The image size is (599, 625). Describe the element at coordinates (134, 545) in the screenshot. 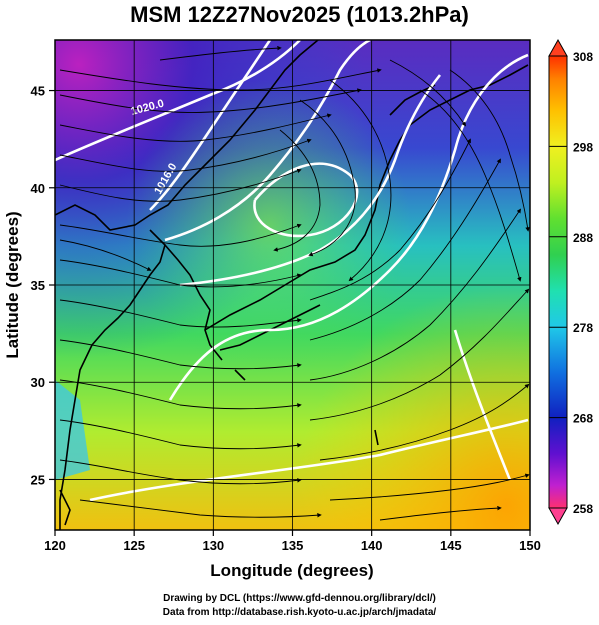

I see `x-tick-label: 125` at that location.